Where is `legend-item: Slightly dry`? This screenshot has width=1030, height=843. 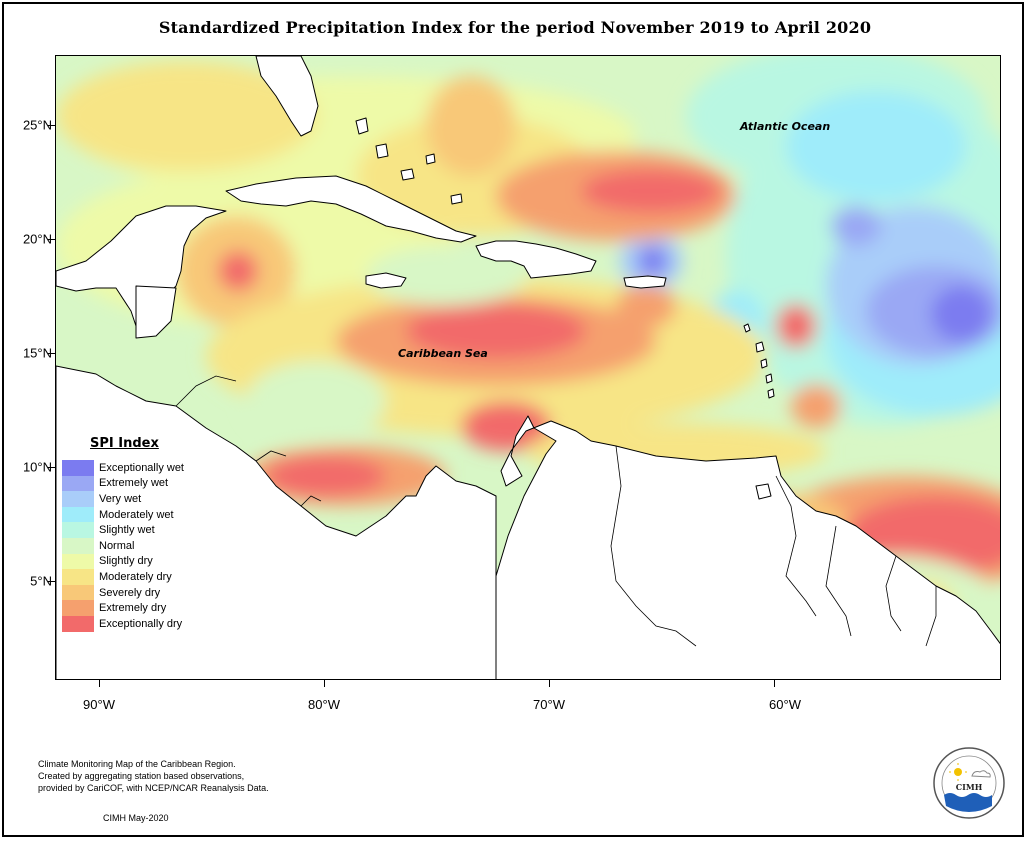
legend-item: Slightly dry is located at coordinates (123, 561).